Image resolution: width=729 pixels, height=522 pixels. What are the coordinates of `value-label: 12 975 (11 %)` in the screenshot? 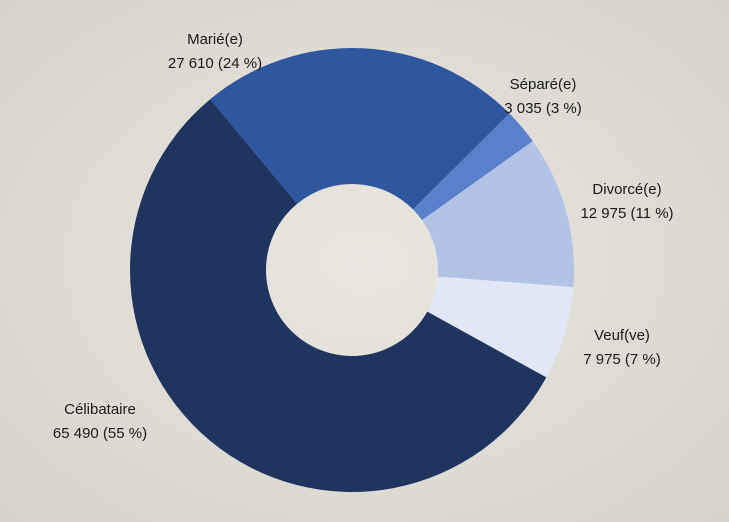 It's located at (626, 213).